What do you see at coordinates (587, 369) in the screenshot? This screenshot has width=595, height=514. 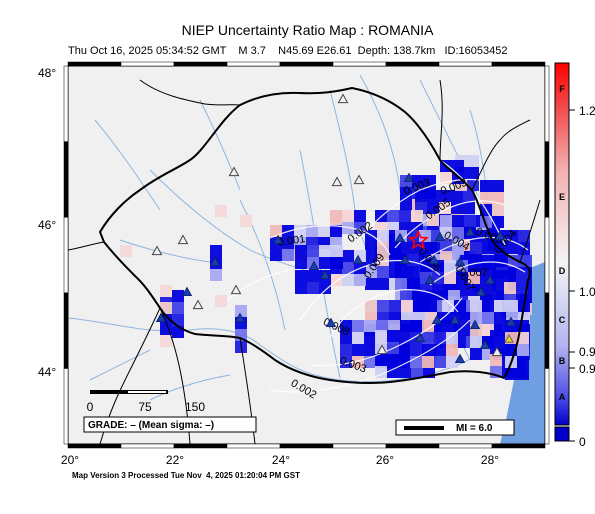 I see `colorbar-value-0-9b: 0.9` at bounding box center [587, 369].